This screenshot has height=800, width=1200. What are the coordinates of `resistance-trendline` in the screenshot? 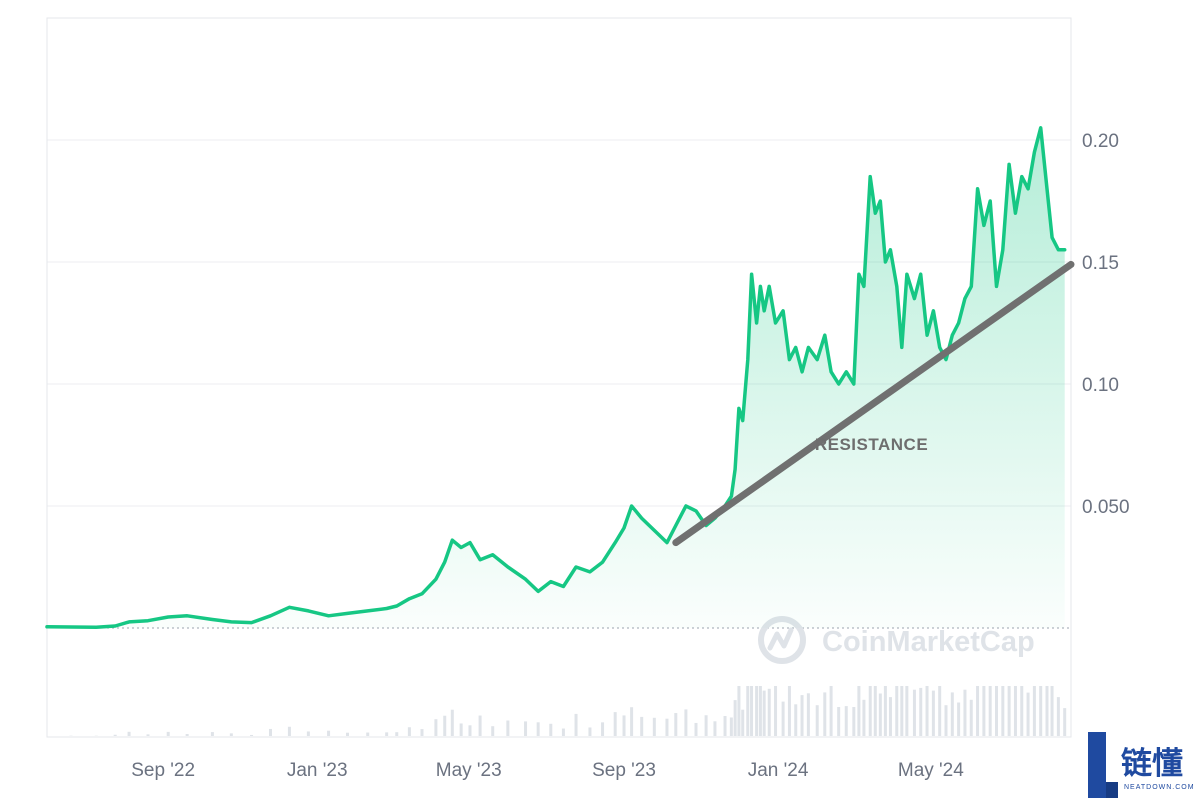 It's located at (873, 403).